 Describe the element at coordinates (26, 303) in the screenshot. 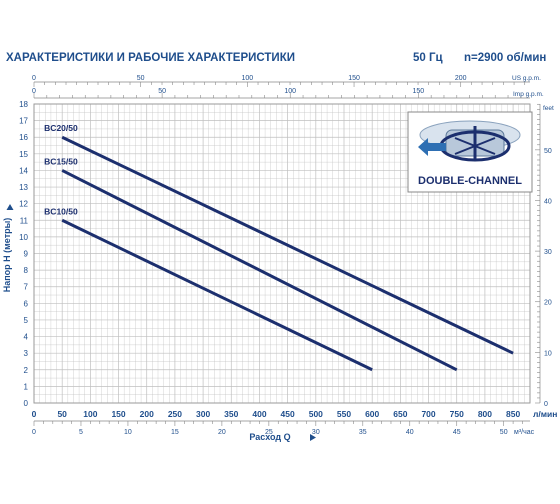

I see `y-tick-label: 6` at that location.